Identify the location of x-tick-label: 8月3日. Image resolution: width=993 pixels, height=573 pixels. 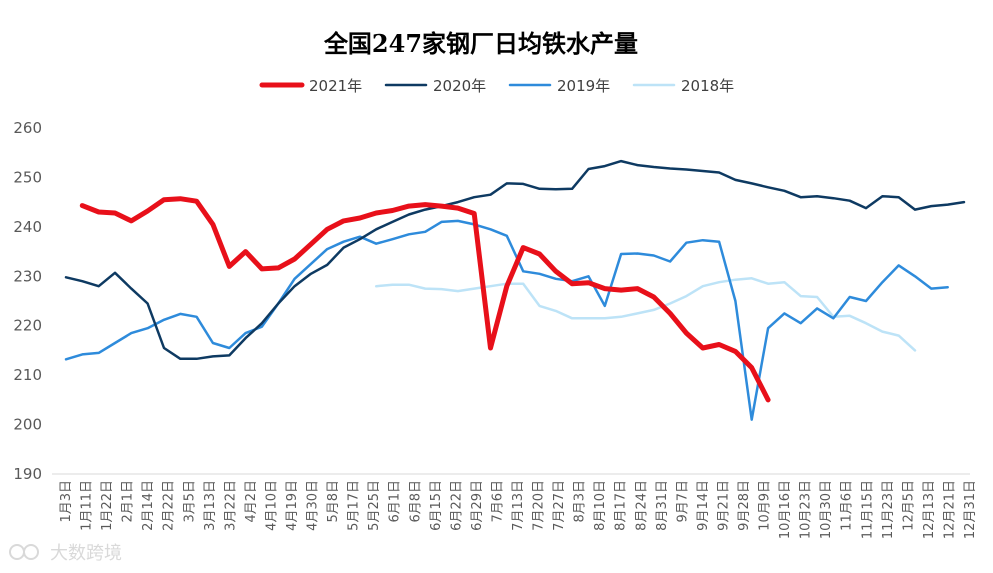
(580, 501).